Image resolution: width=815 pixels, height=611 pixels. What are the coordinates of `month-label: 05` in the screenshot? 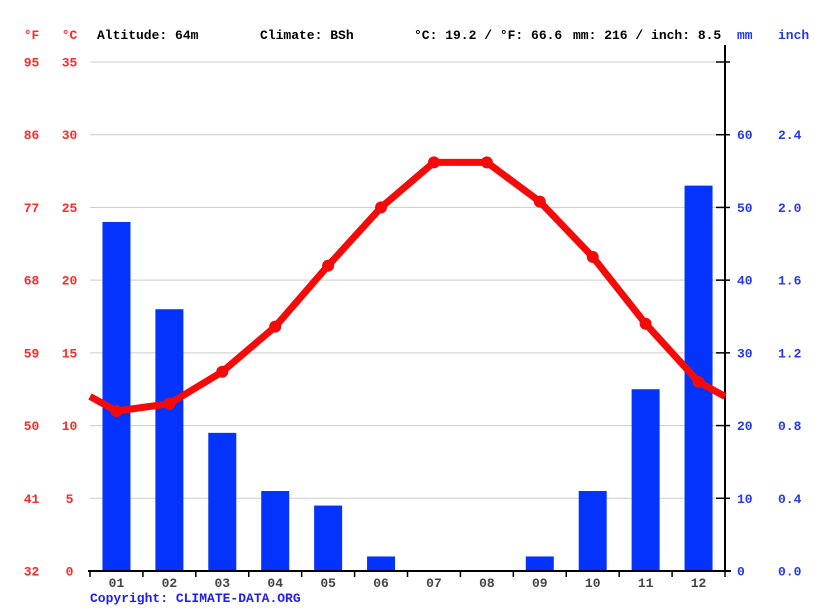 It's located at (328, 583).